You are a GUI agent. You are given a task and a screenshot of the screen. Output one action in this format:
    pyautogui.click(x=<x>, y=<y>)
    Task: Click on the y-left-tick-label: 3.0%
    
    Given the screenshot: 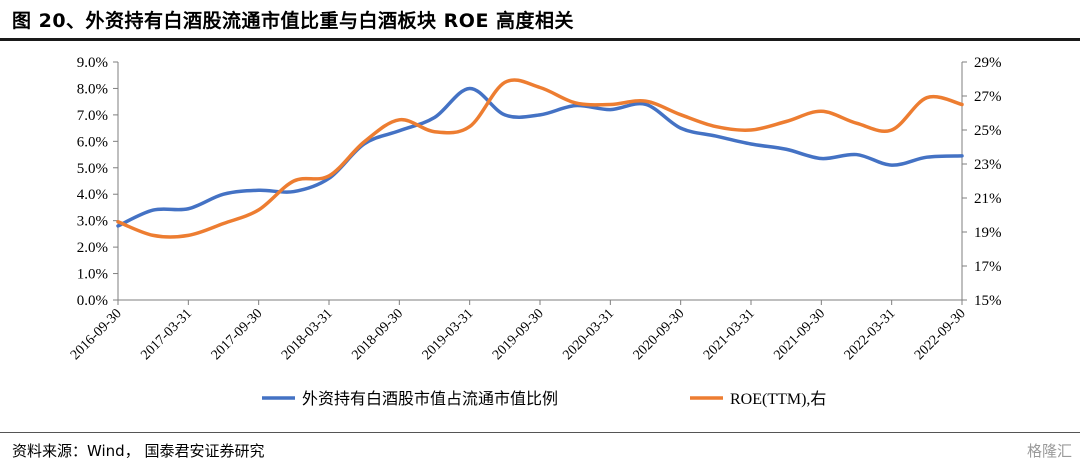 What is the action you would take?
    pyautogui.click(x=92, y=222)
    